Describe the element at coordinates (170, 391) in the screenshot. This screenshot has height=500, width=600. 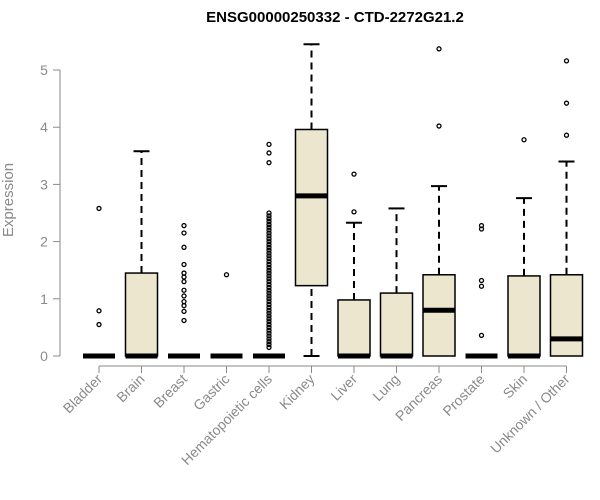
I see `x-tick-label: Breast` at that location.